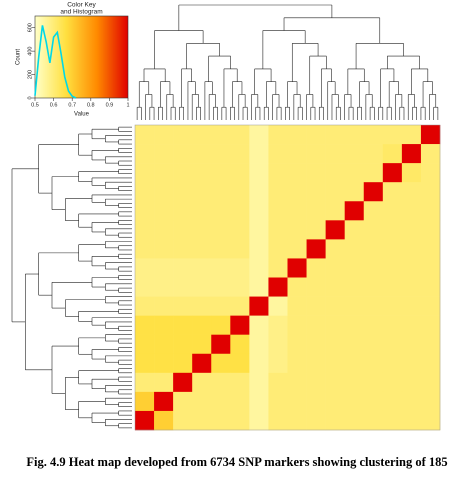  What do you see at coordinates (72, 105) in the screenshot?
I see `x-tick-label: 0.7` at bounding box center [72, 105].